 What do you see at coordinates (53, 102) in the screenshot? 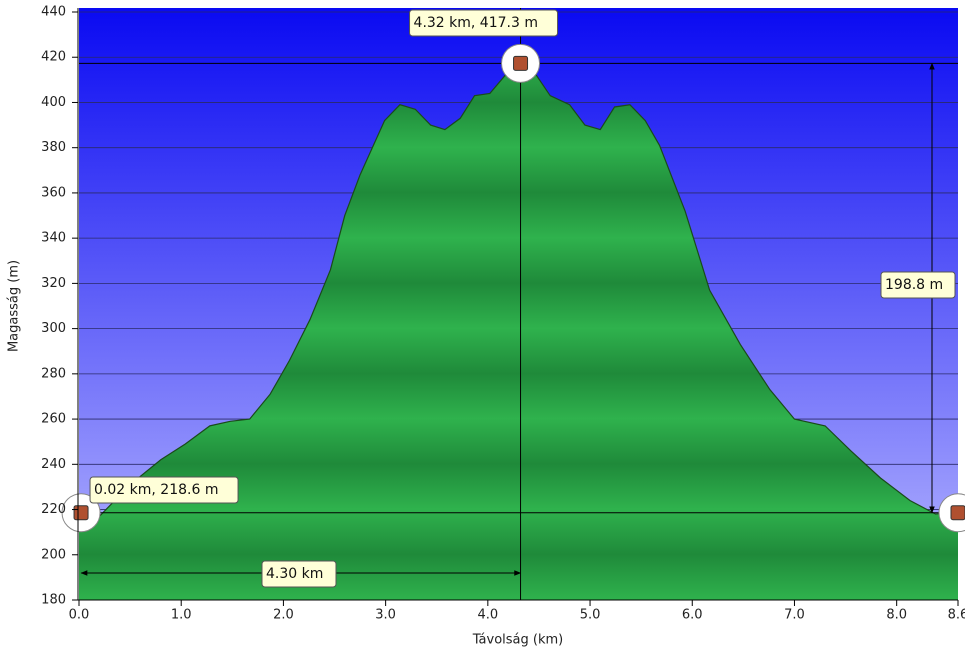
I see `y-tick-label: 400` at bounding box center [53, 102].